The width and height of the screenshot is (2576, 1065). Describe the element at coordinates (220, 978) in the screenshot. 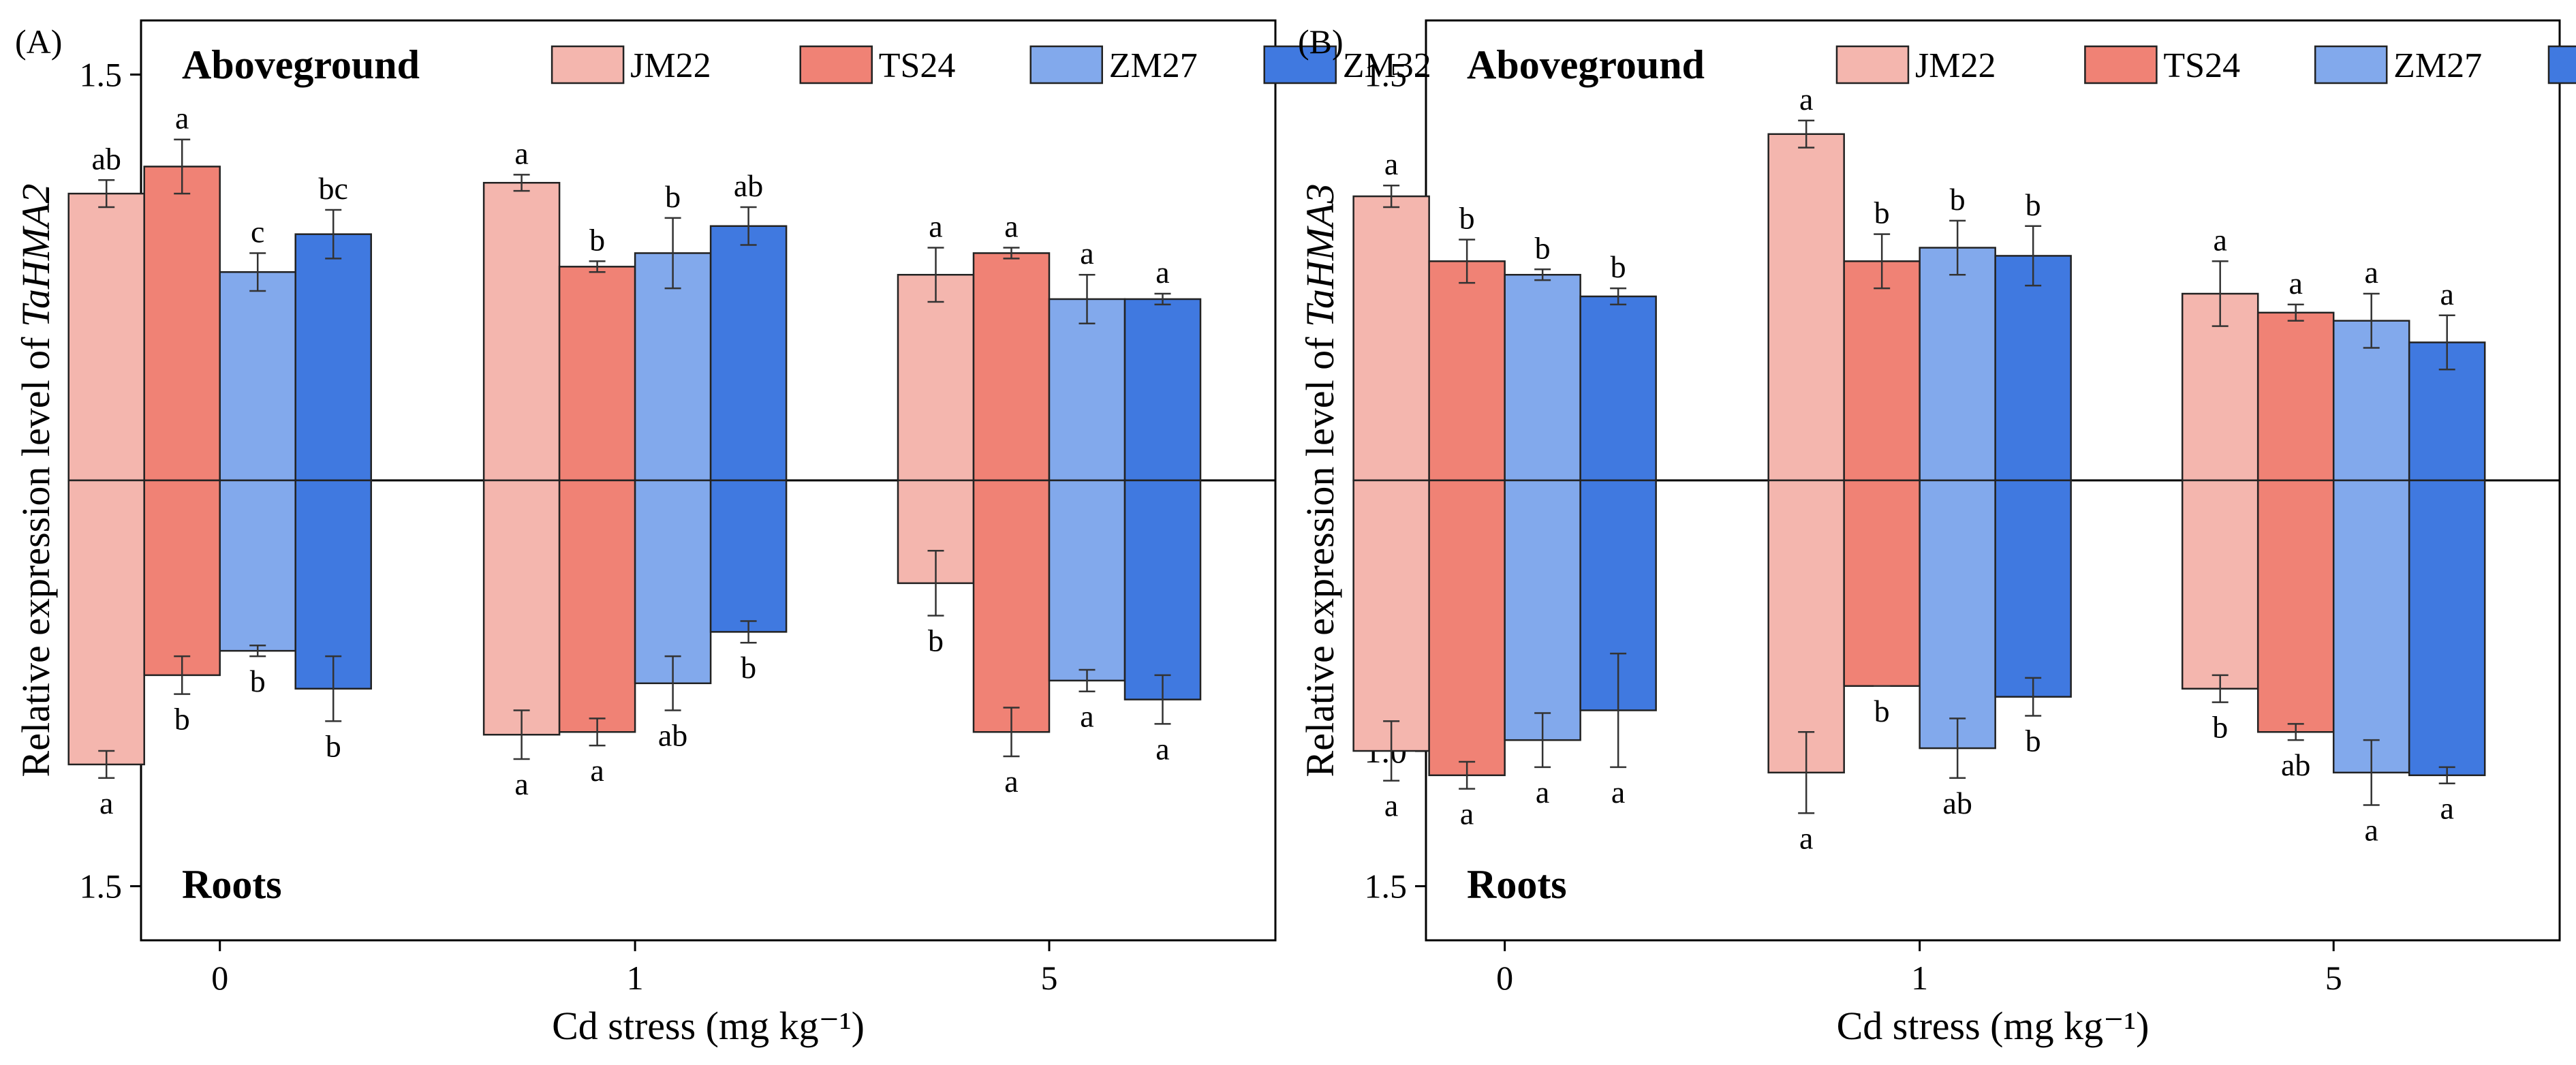

I see `x-tick-label: 0` at that location.